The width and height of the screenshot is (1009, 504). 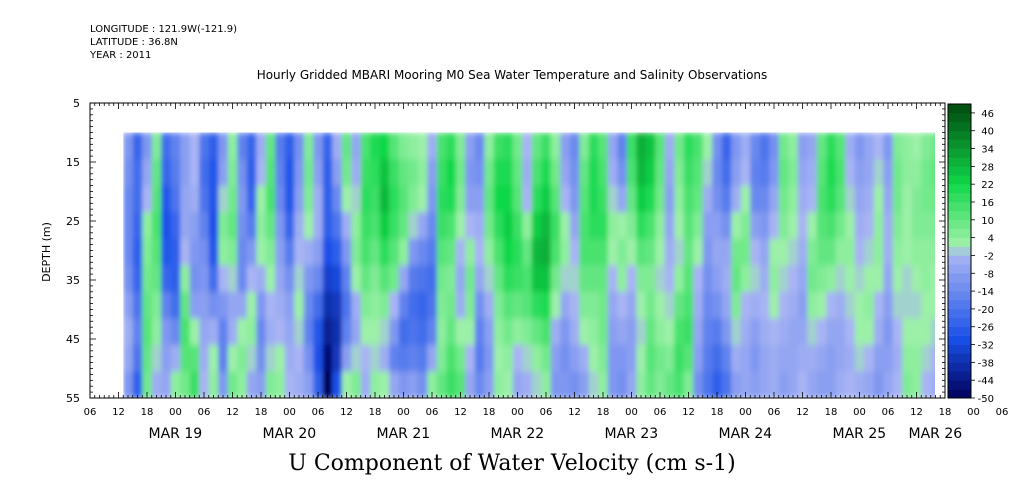 What do you see at coordinates (986, 310) in the screenshot?
I see `colorbar-label: -20` at bounding box center [986, 310].